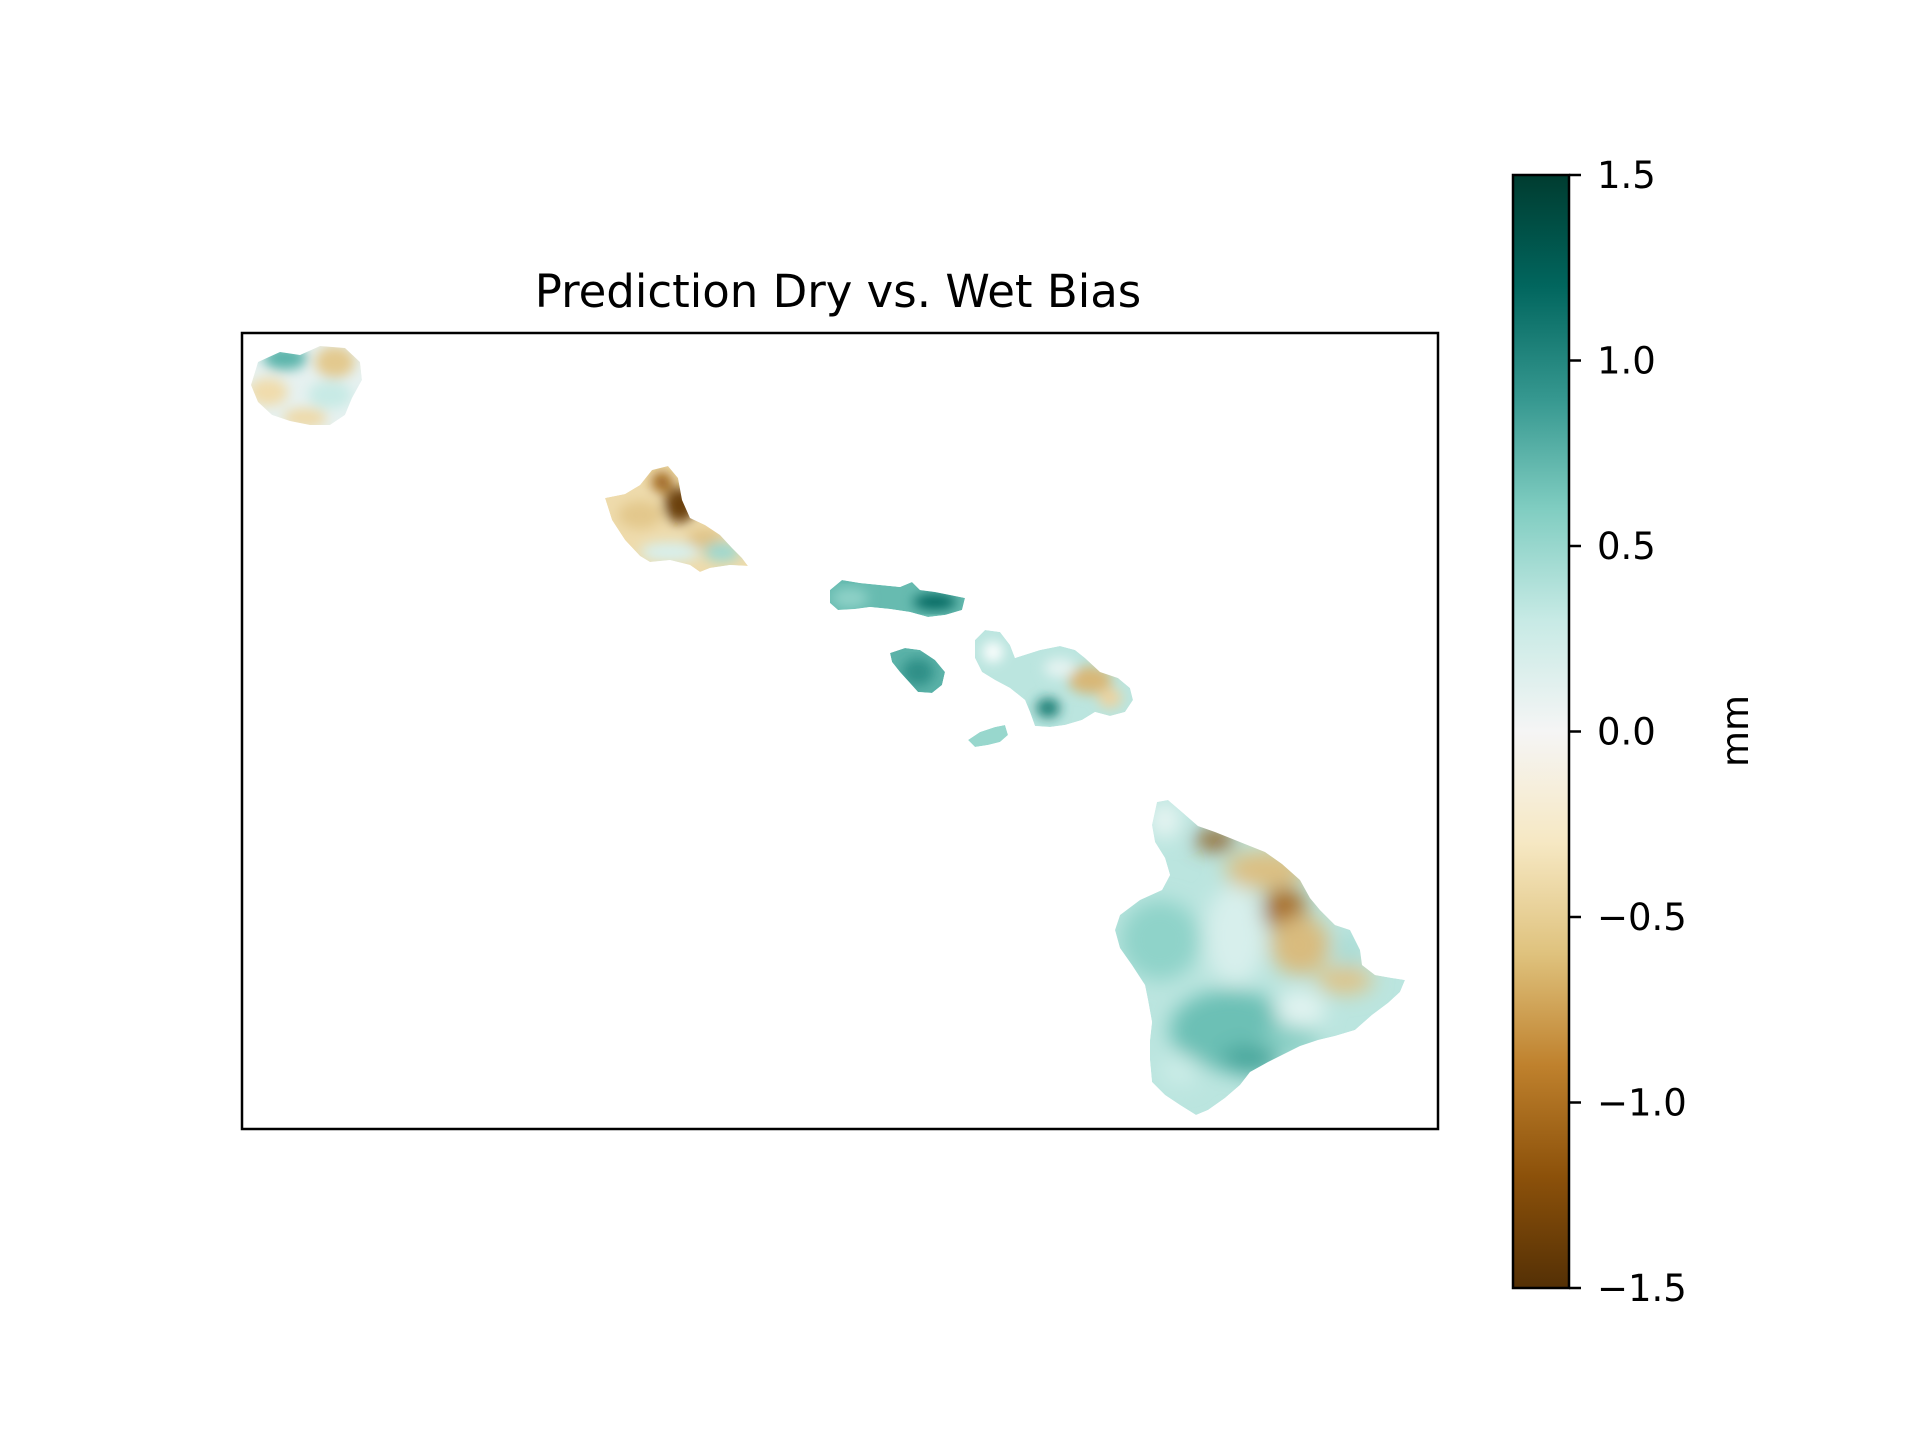 This screenshot has width=1920, height=1440. What do you see at coordinates (1626, 546) in the screenshot?
I see `colorbar-tick-label: 0.5` at bounding box center [1626, 546].